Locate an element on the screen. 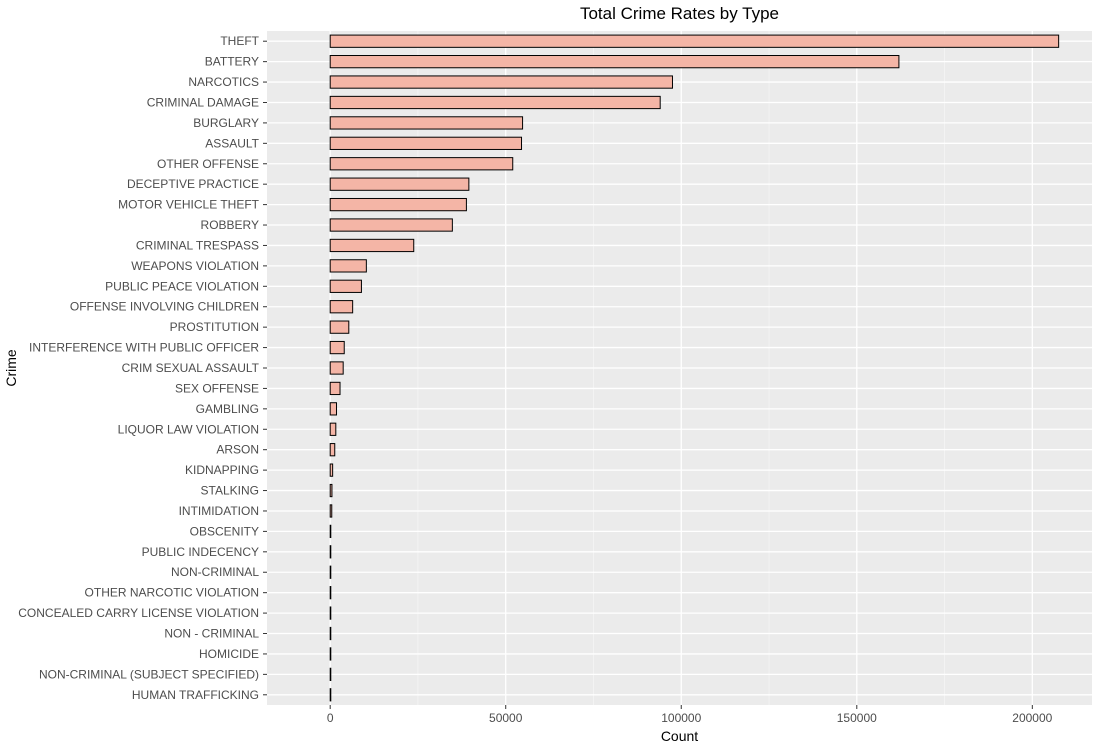 This screenshot has width=1097, height=754. y-tick-label: CRIMINAL DAMAGE is located at coordinates (203, 102).